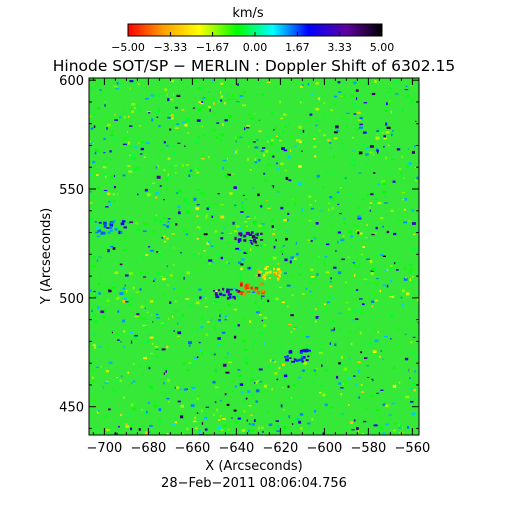 This screenshot has height=512, width=509. What do you see at coordinates (369, 448) in the screenshot?
I see `x-tick-label: −580` at bounding box center [369, 448].